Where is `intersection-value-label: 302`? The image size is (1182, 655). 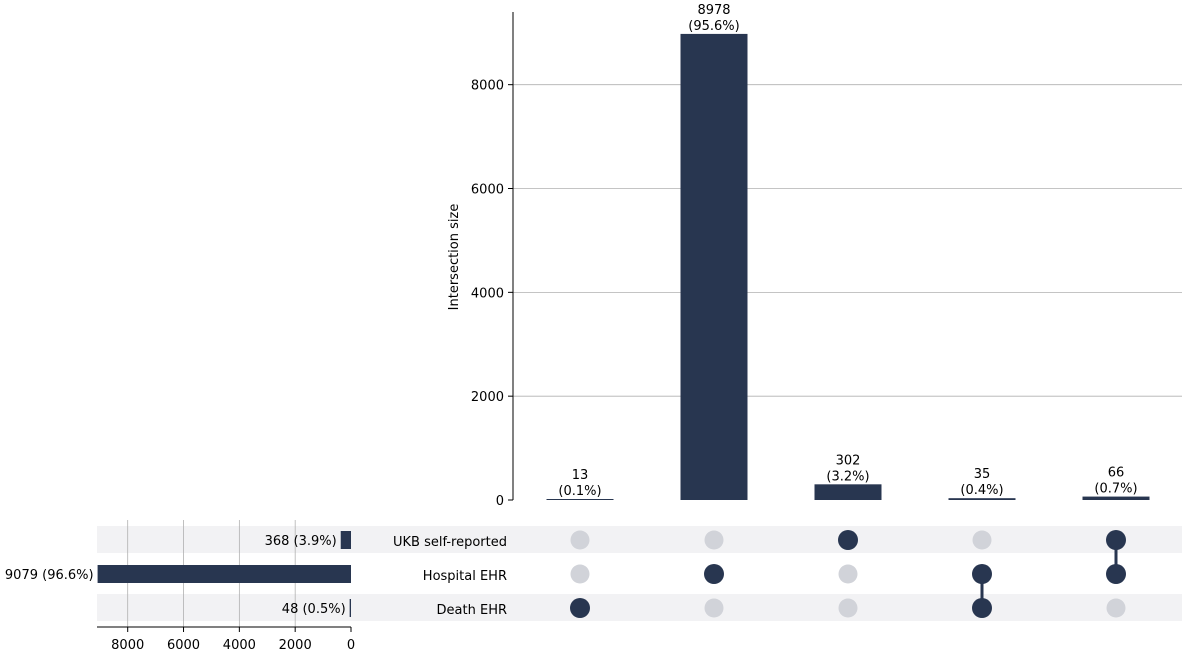 intersection-value-label: 302 is located at coordinates (848, 460).